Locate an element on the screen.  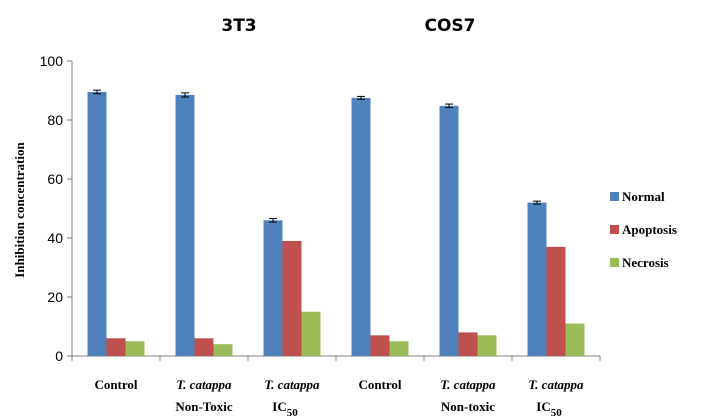
group-title-3t3: 3T3 is located at coordinates (238, 26).